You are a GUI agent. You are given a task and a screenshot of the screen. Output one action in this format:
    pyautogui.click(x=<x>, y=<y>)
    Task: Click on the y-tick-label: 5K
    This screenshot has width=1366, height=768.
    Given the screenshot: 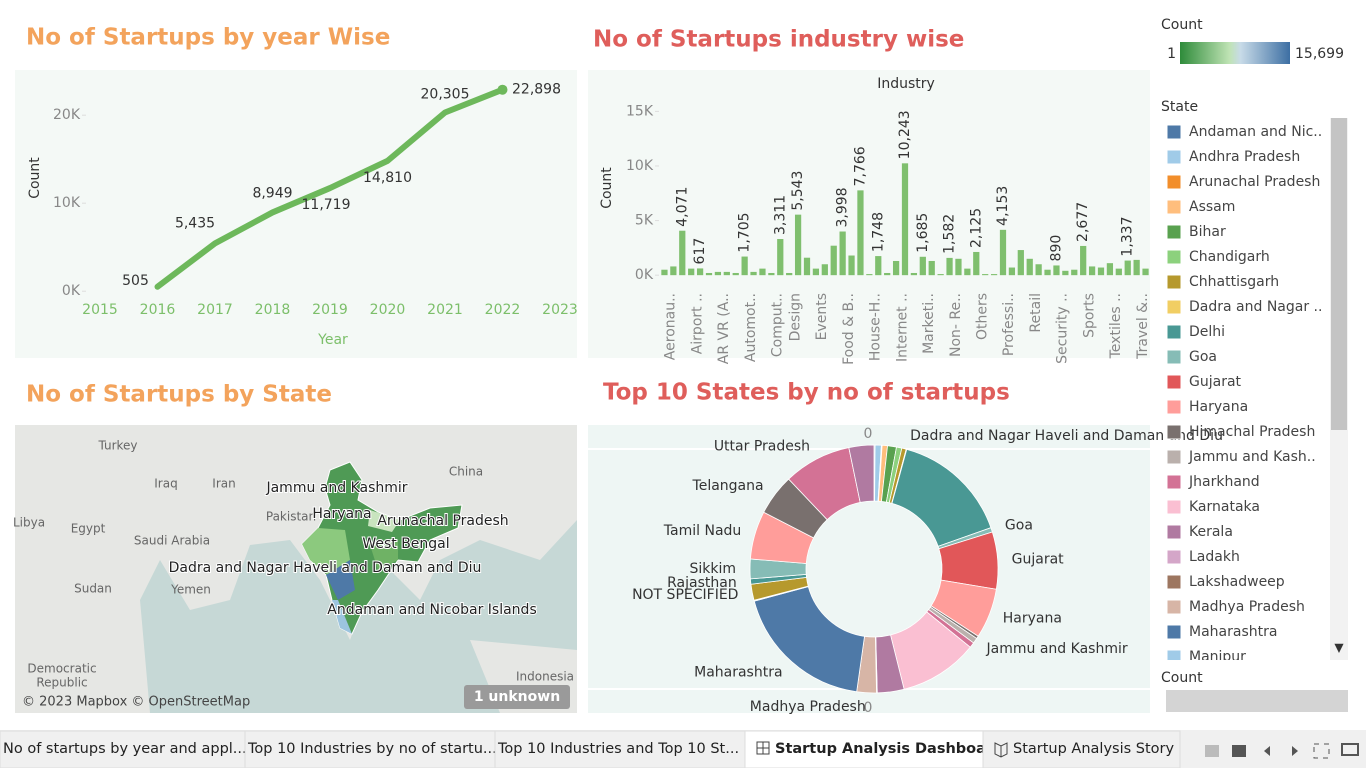 What is the action you would take?
    pyautogui.click(x=644, y=221)
    